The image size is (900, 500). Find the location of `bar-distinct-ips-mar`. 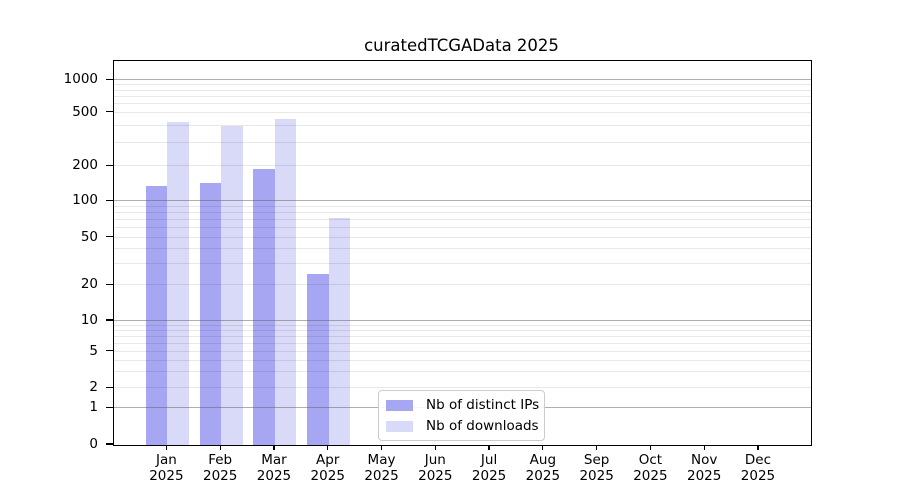

bar-distinct-ips-mar is located at coordinates (264, 306).